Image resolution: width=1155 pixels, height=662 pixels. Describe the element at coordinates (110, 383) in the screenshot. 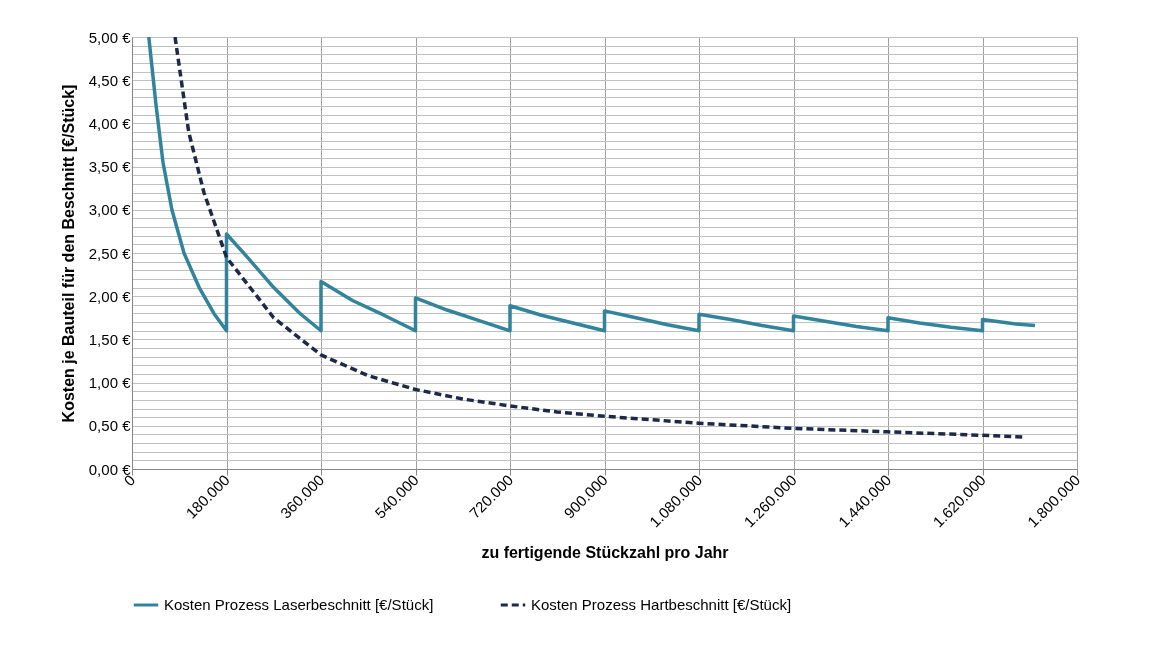

I see `y-tick-label: 1,00 €` at that location.